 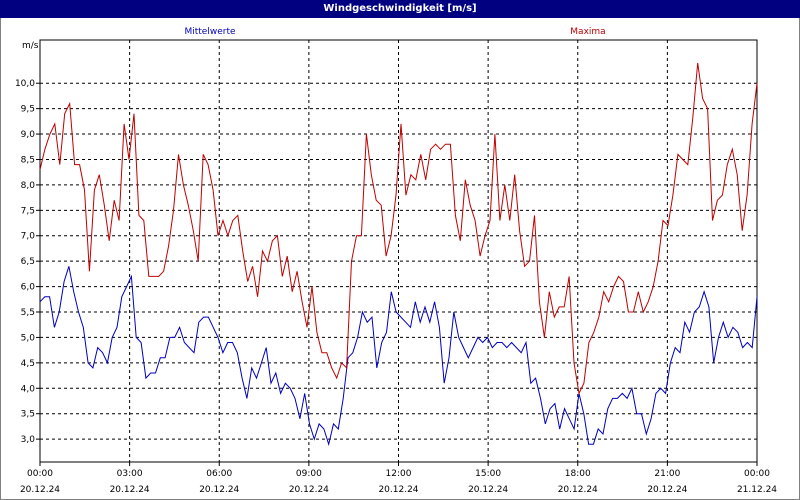 What do you see at coordinates (28, 237) in the screenshot?
I see `y-tick-label: 7,0` at bounding box center [28, 237].